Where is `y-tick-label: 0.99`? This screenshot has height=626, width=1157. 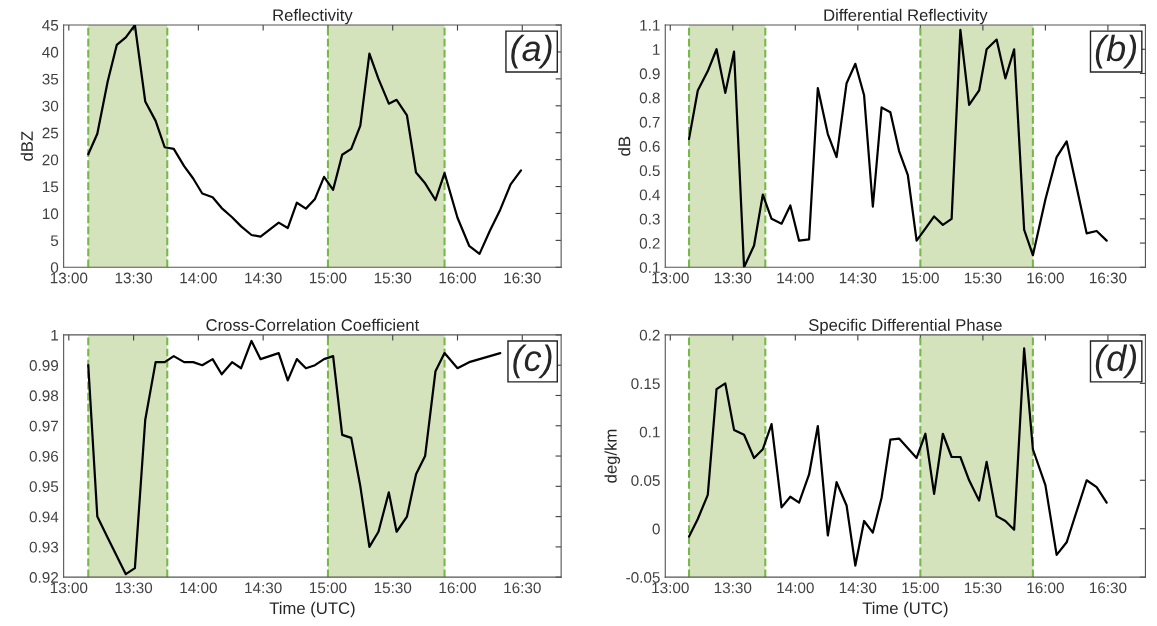
y-tick-label: 0.99 is located at coordinates (44, 365).